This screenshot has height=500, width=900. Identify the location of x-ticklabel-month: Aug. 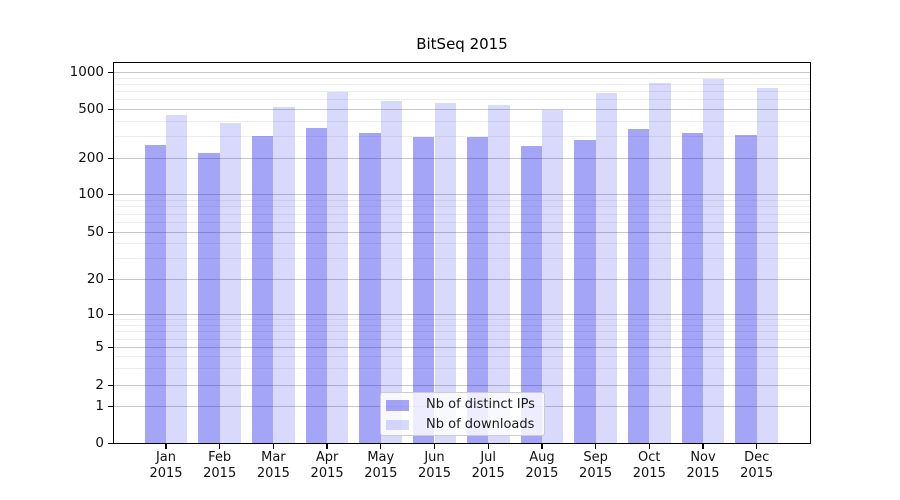
(542, 457).